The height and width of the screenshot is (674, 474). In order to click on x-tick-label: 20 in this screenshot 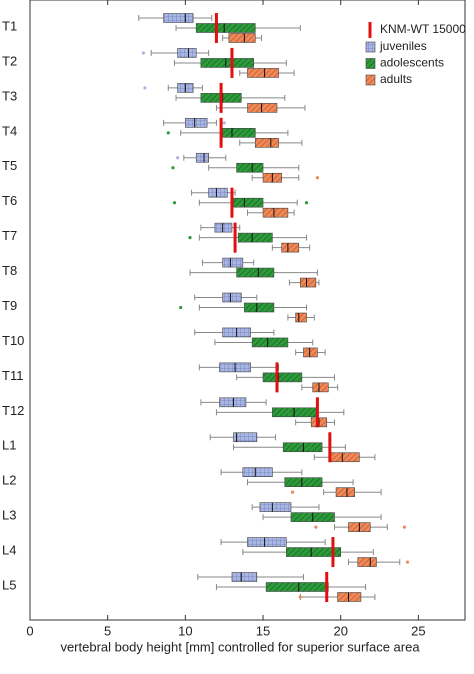, I will do `click(340, 630)`.